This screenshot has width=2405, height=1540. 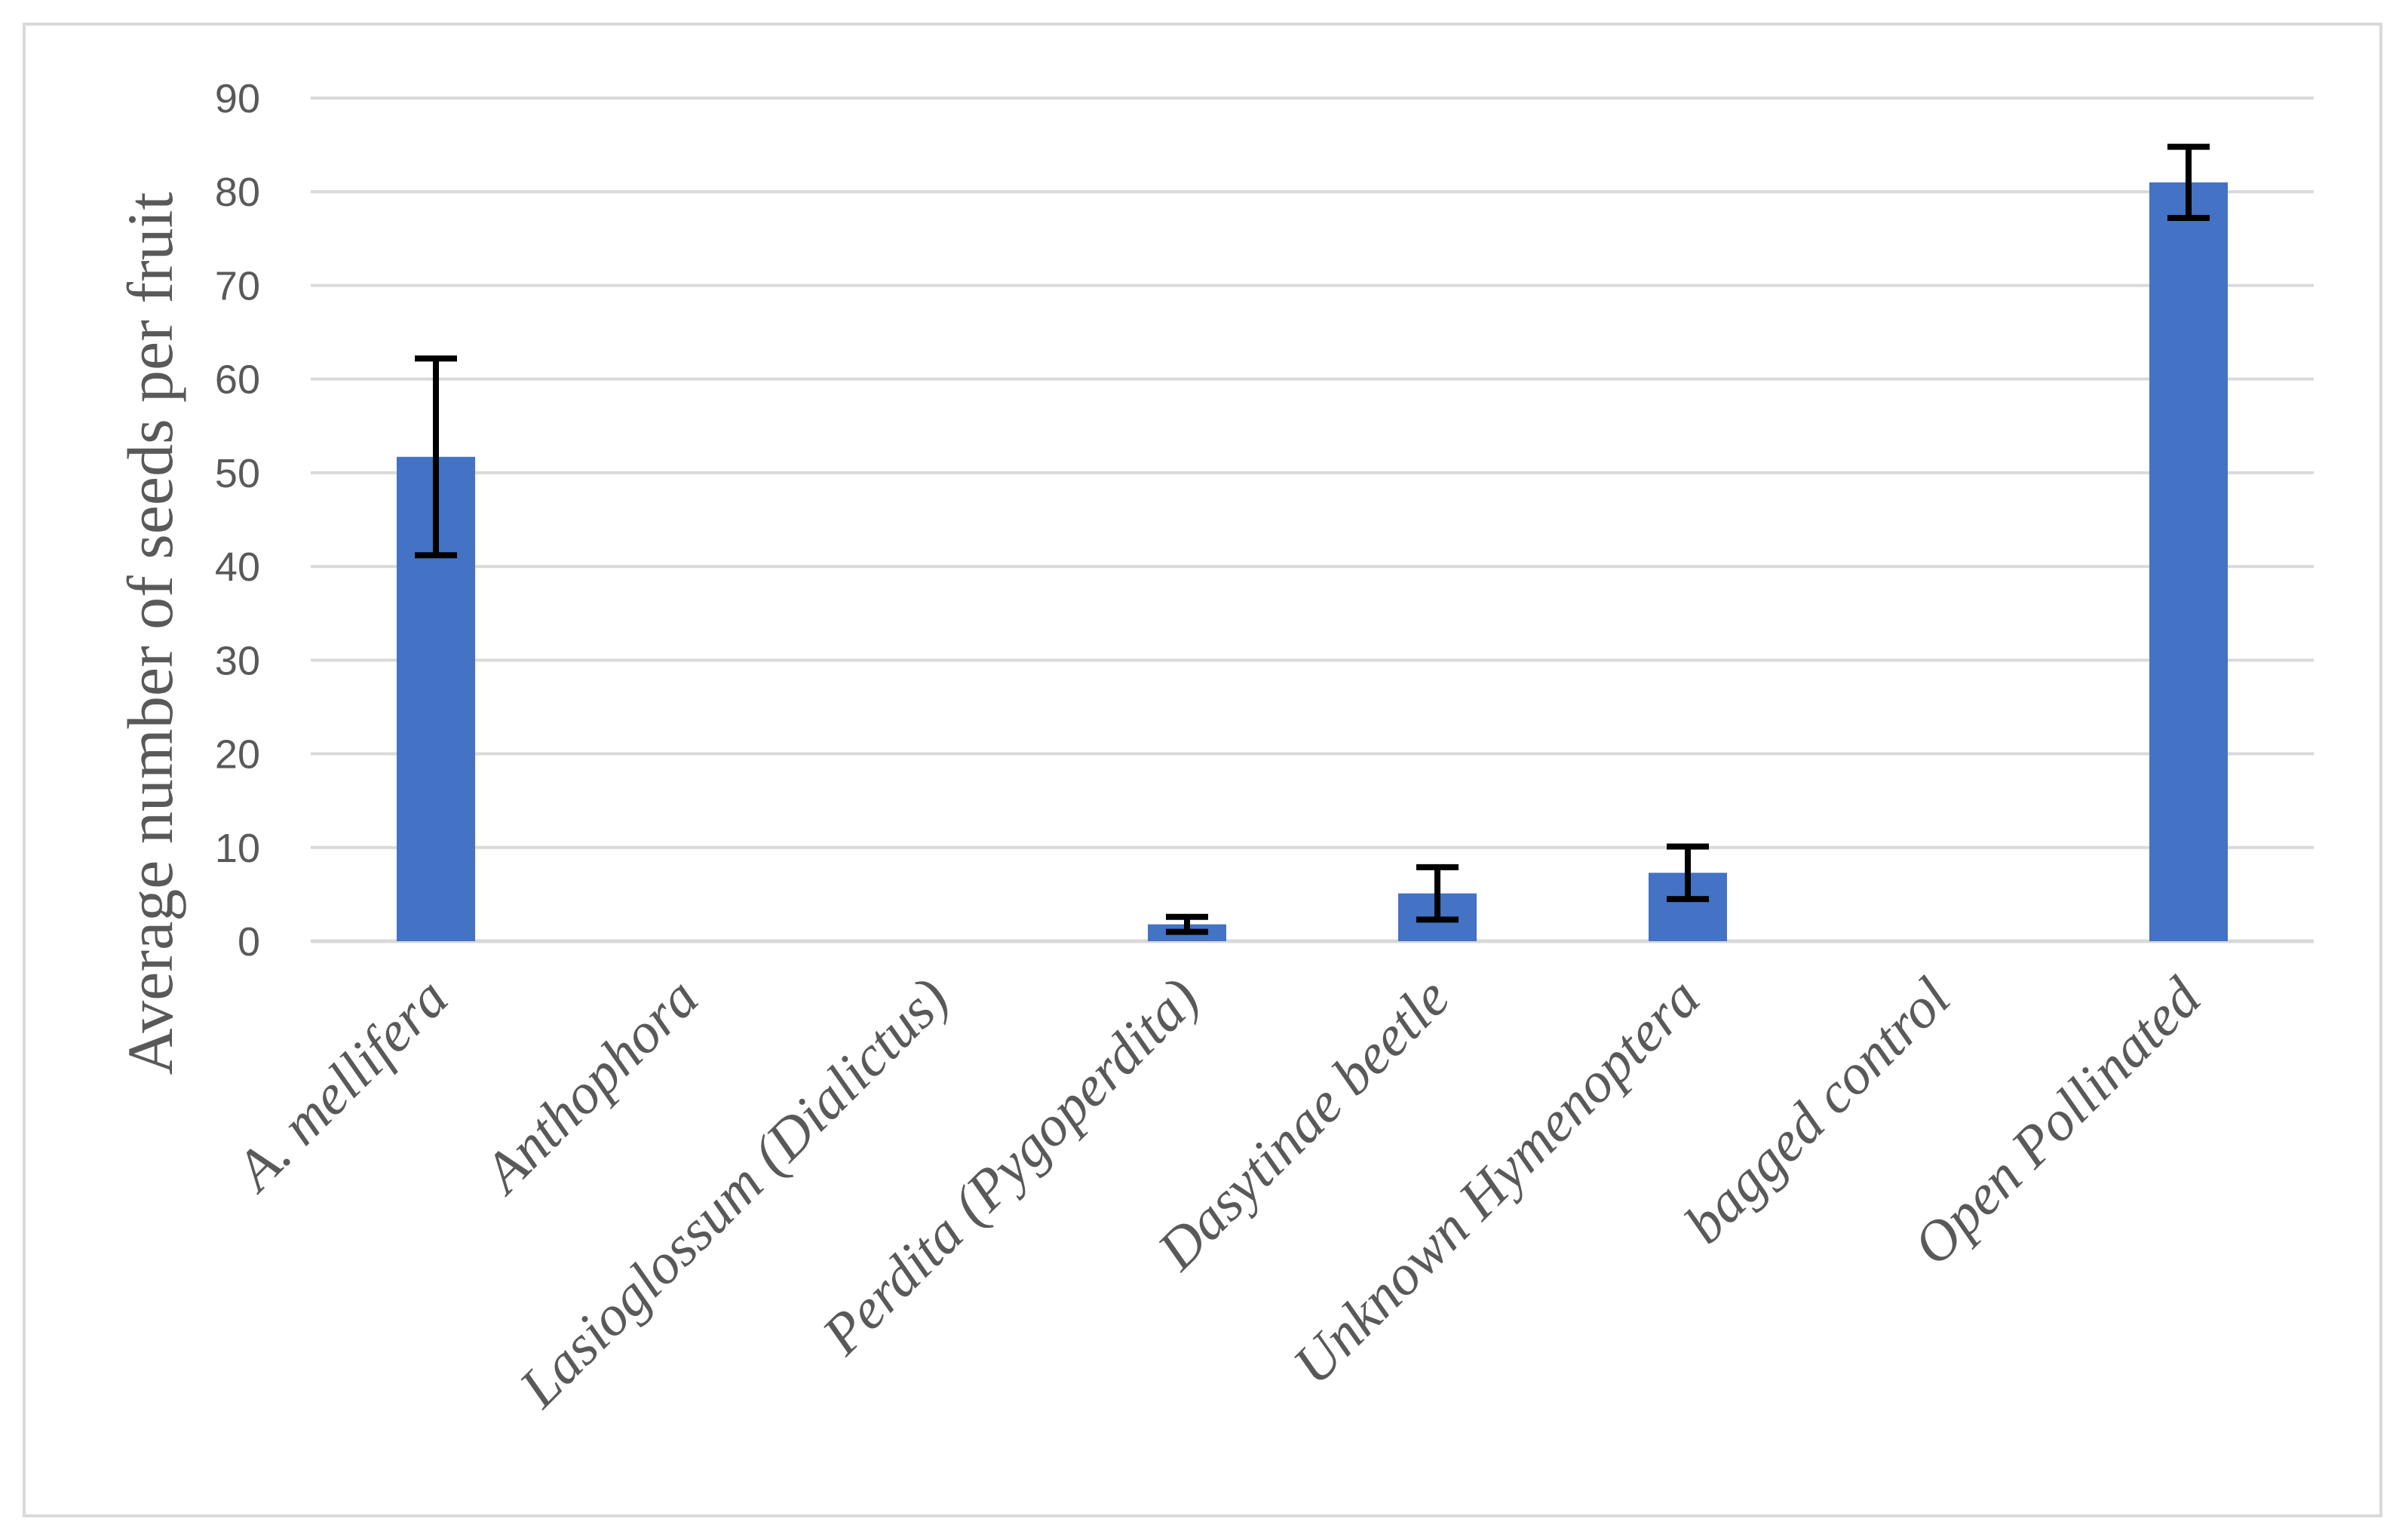 What do you see at coordinates (1496, 1181) in the screenshot?
I see `x-category-label: Unknown Hymenoptera` at bounding box center [1496, 1181].